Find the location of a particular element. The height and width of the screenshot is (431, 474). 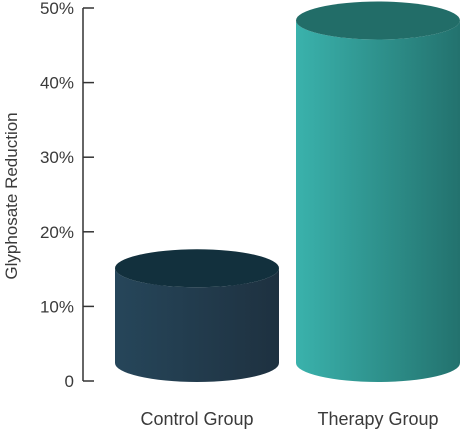

y-tick-label: 40% is located at coordinates (57, 83).